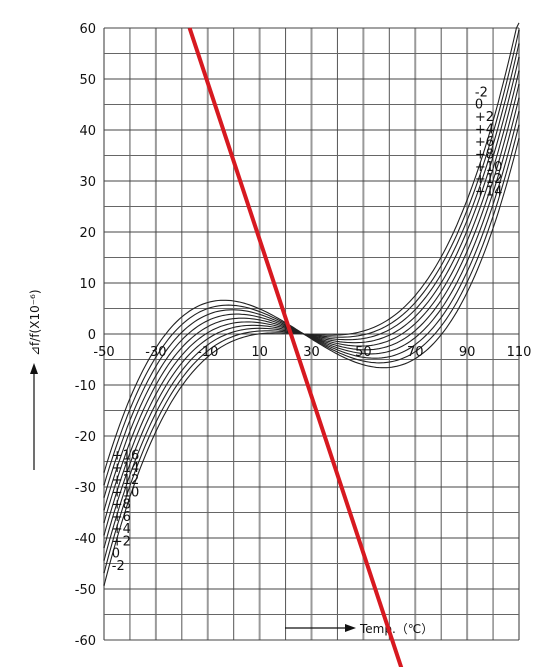 This screenshot has height=667, width=557. What do you see at coordinates (519, 352) in the screenshot?
I see `x-tick-label: 110` at bounding box center [519, 352].